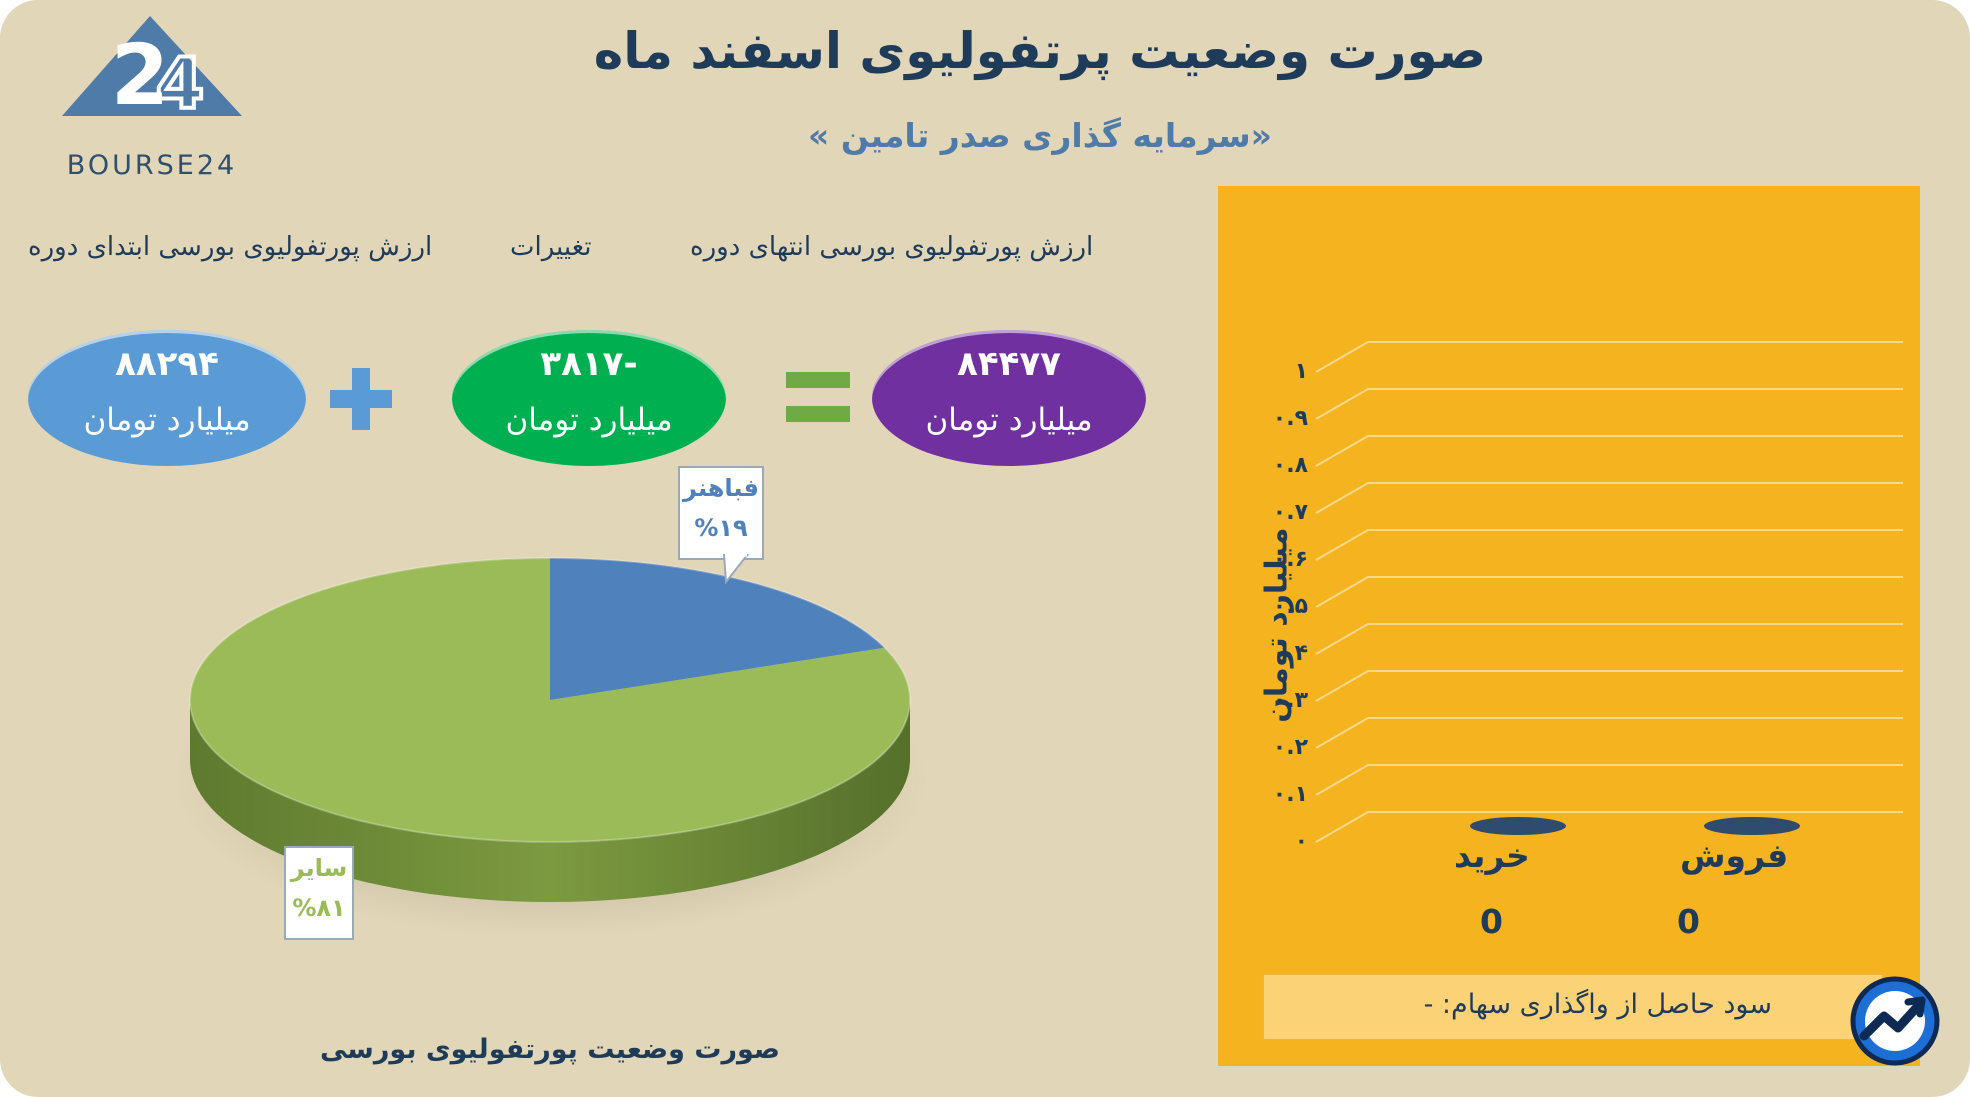  What do you see at coordinates (167, 420) in the screenshot?
I see `start-value-unit: میلیارد تومان` at bounding box center [167, 420].